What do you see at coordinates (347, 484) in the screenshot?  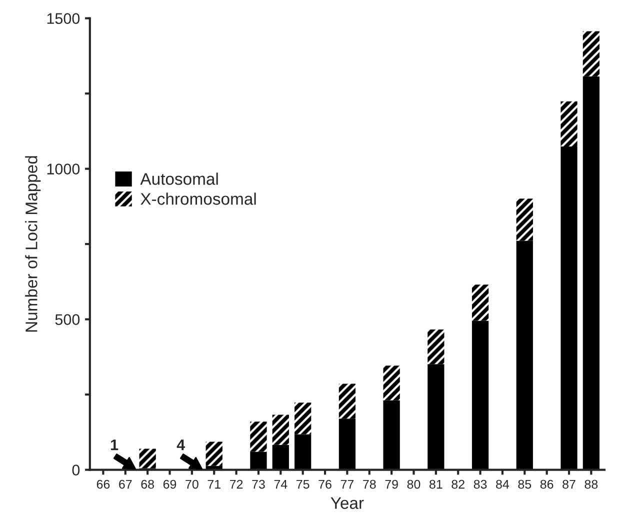 I see `x-tick-label: 77` at bounding box center [347, 484].